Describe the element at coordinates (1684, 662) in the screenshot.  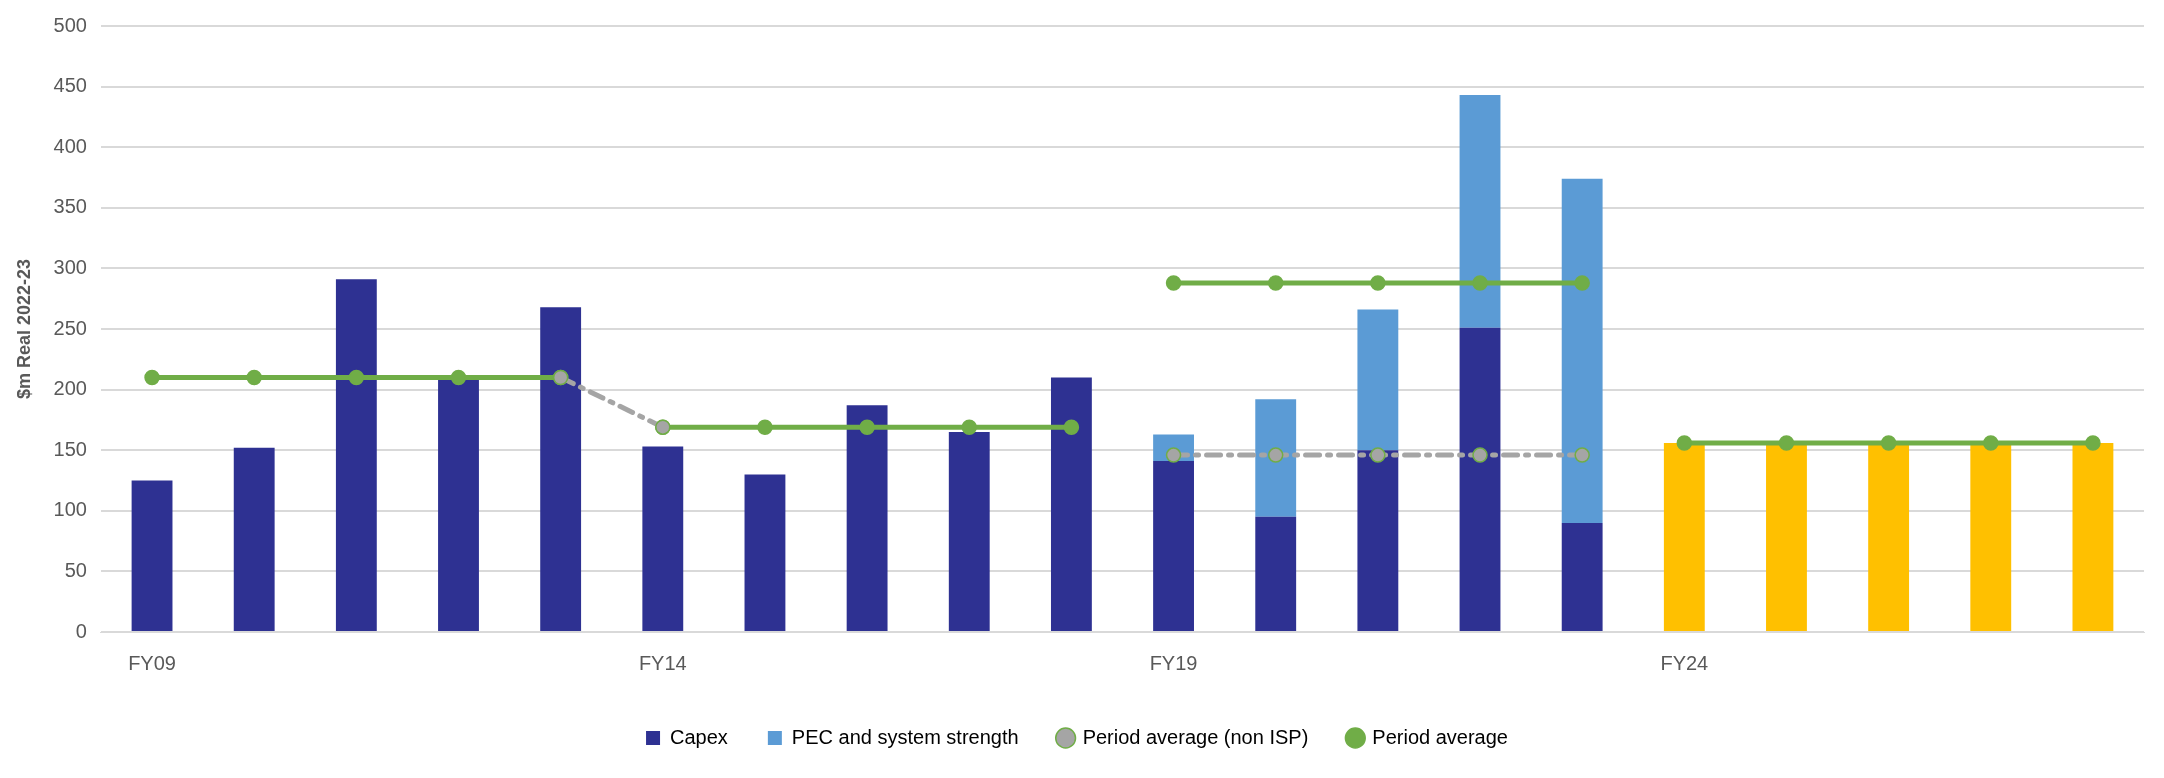
I see `x-tick-label: FY24` at that location.